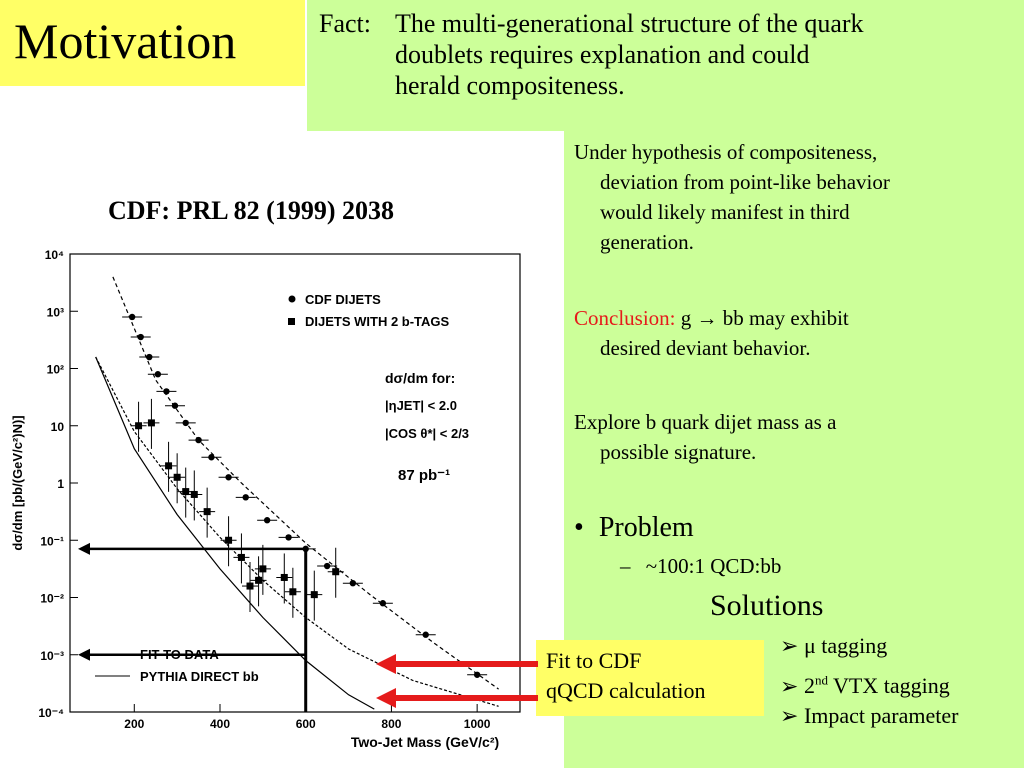 The height and width of the screenshot is (768, 1024). Describe the element at coordinates (477, 724) in the screenshot. I see `x-tick-label: 1000` at that location.